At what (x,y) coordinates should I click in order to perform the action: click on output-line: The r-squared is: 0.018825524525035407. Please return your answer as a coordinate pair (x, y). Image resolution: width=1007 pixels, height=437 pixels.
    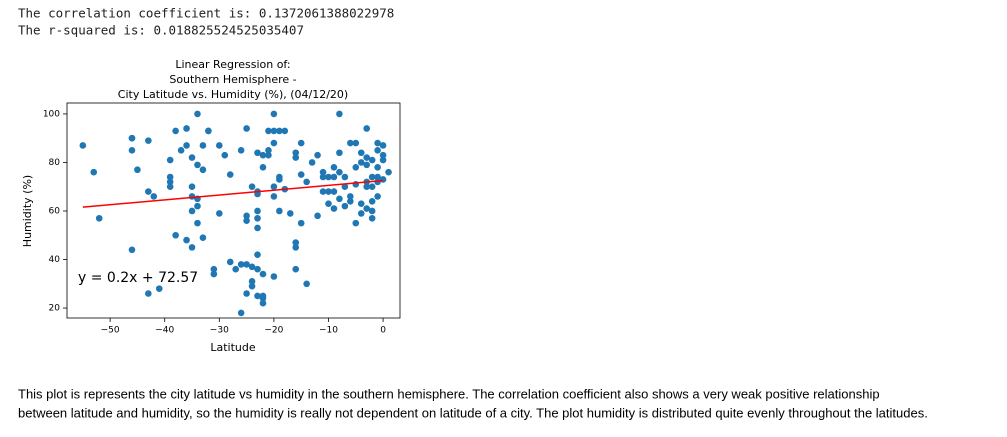
    Looking at the image, I should click on (161, 30).